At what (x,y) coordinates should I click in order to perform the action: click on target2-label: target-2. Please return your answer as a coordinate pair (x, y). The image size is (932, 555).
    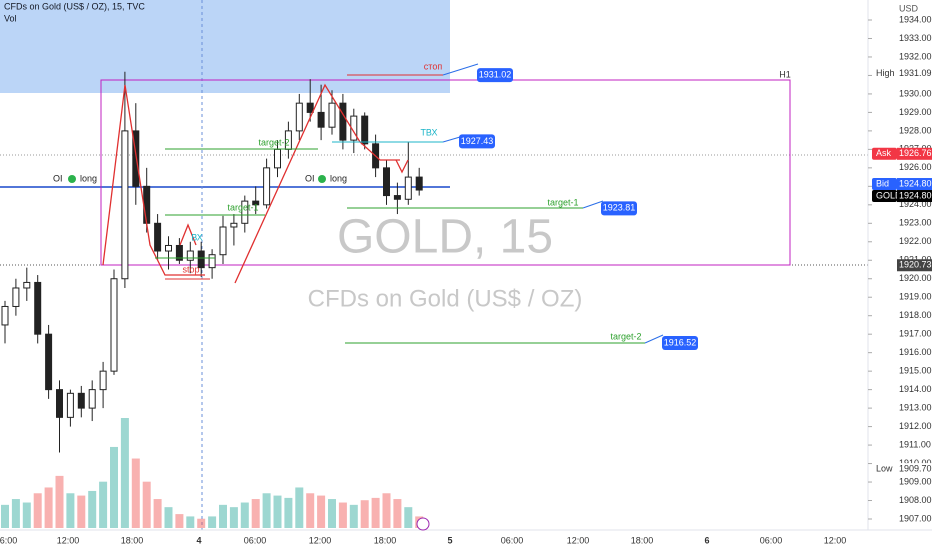
    Looking at the image, I should click on (625, 336).